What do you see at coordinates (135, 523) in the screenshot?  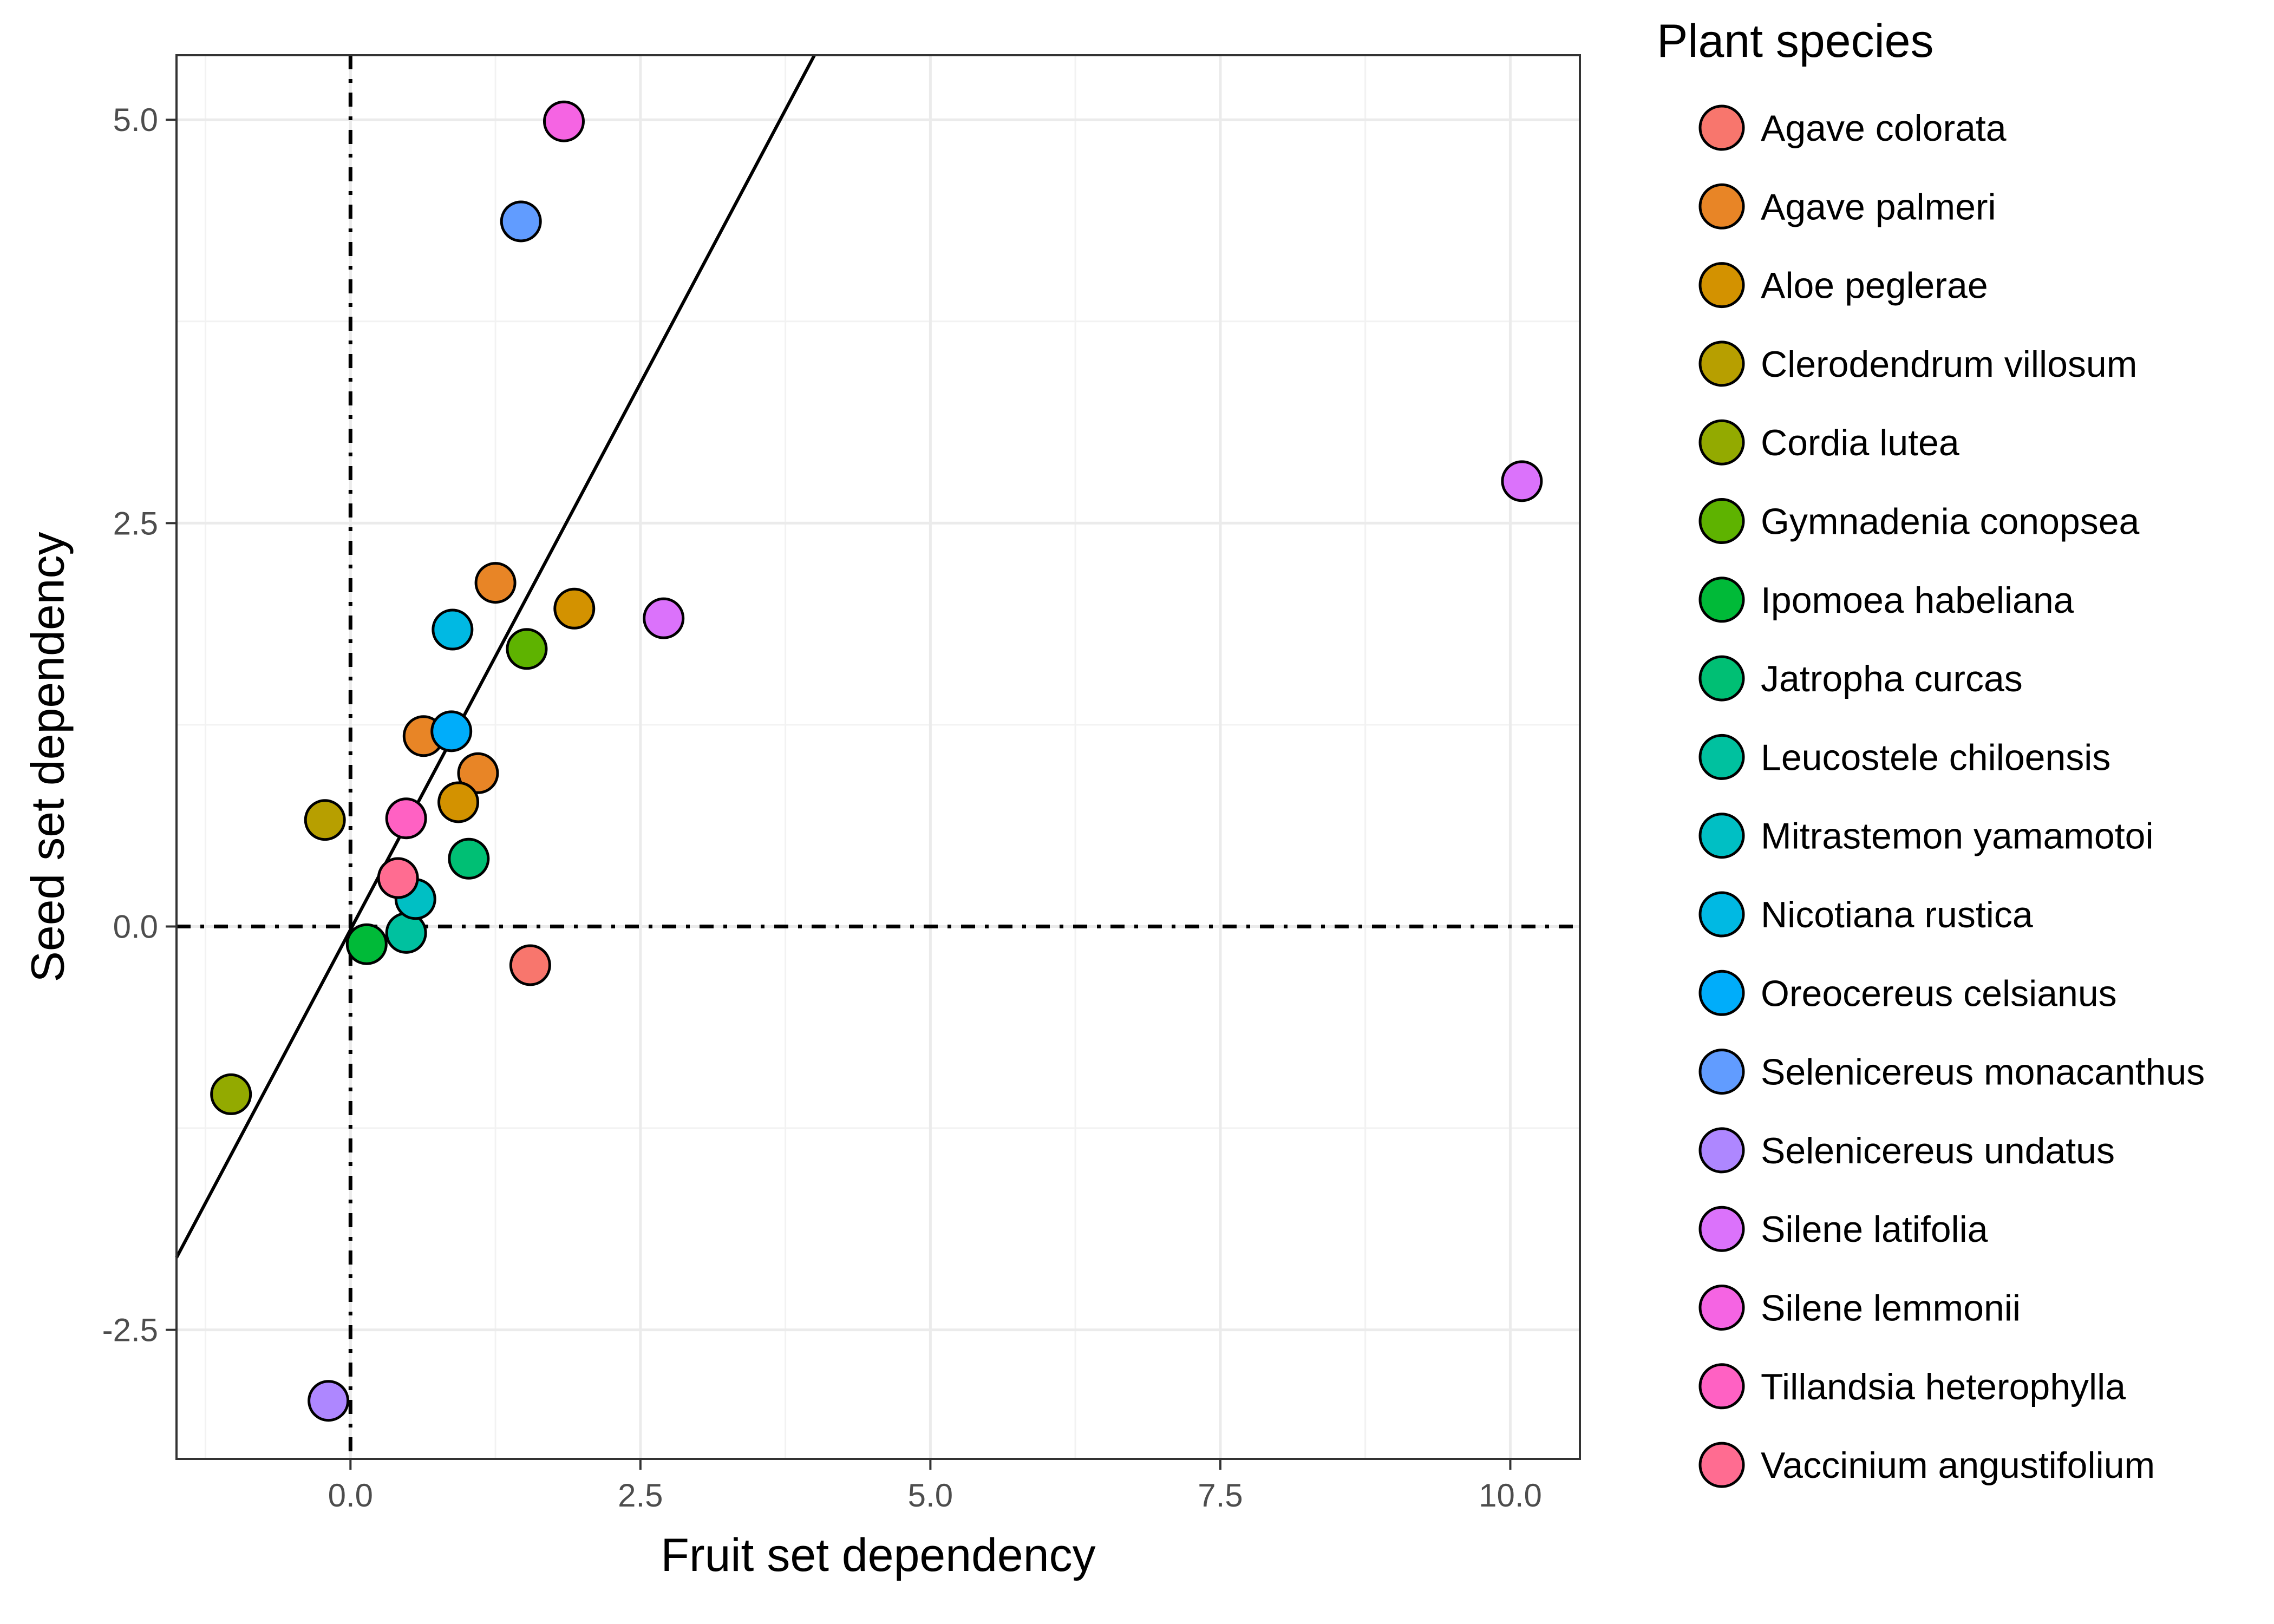 I see `y-tick-label: 2.5` at bounding box center [135, 523].